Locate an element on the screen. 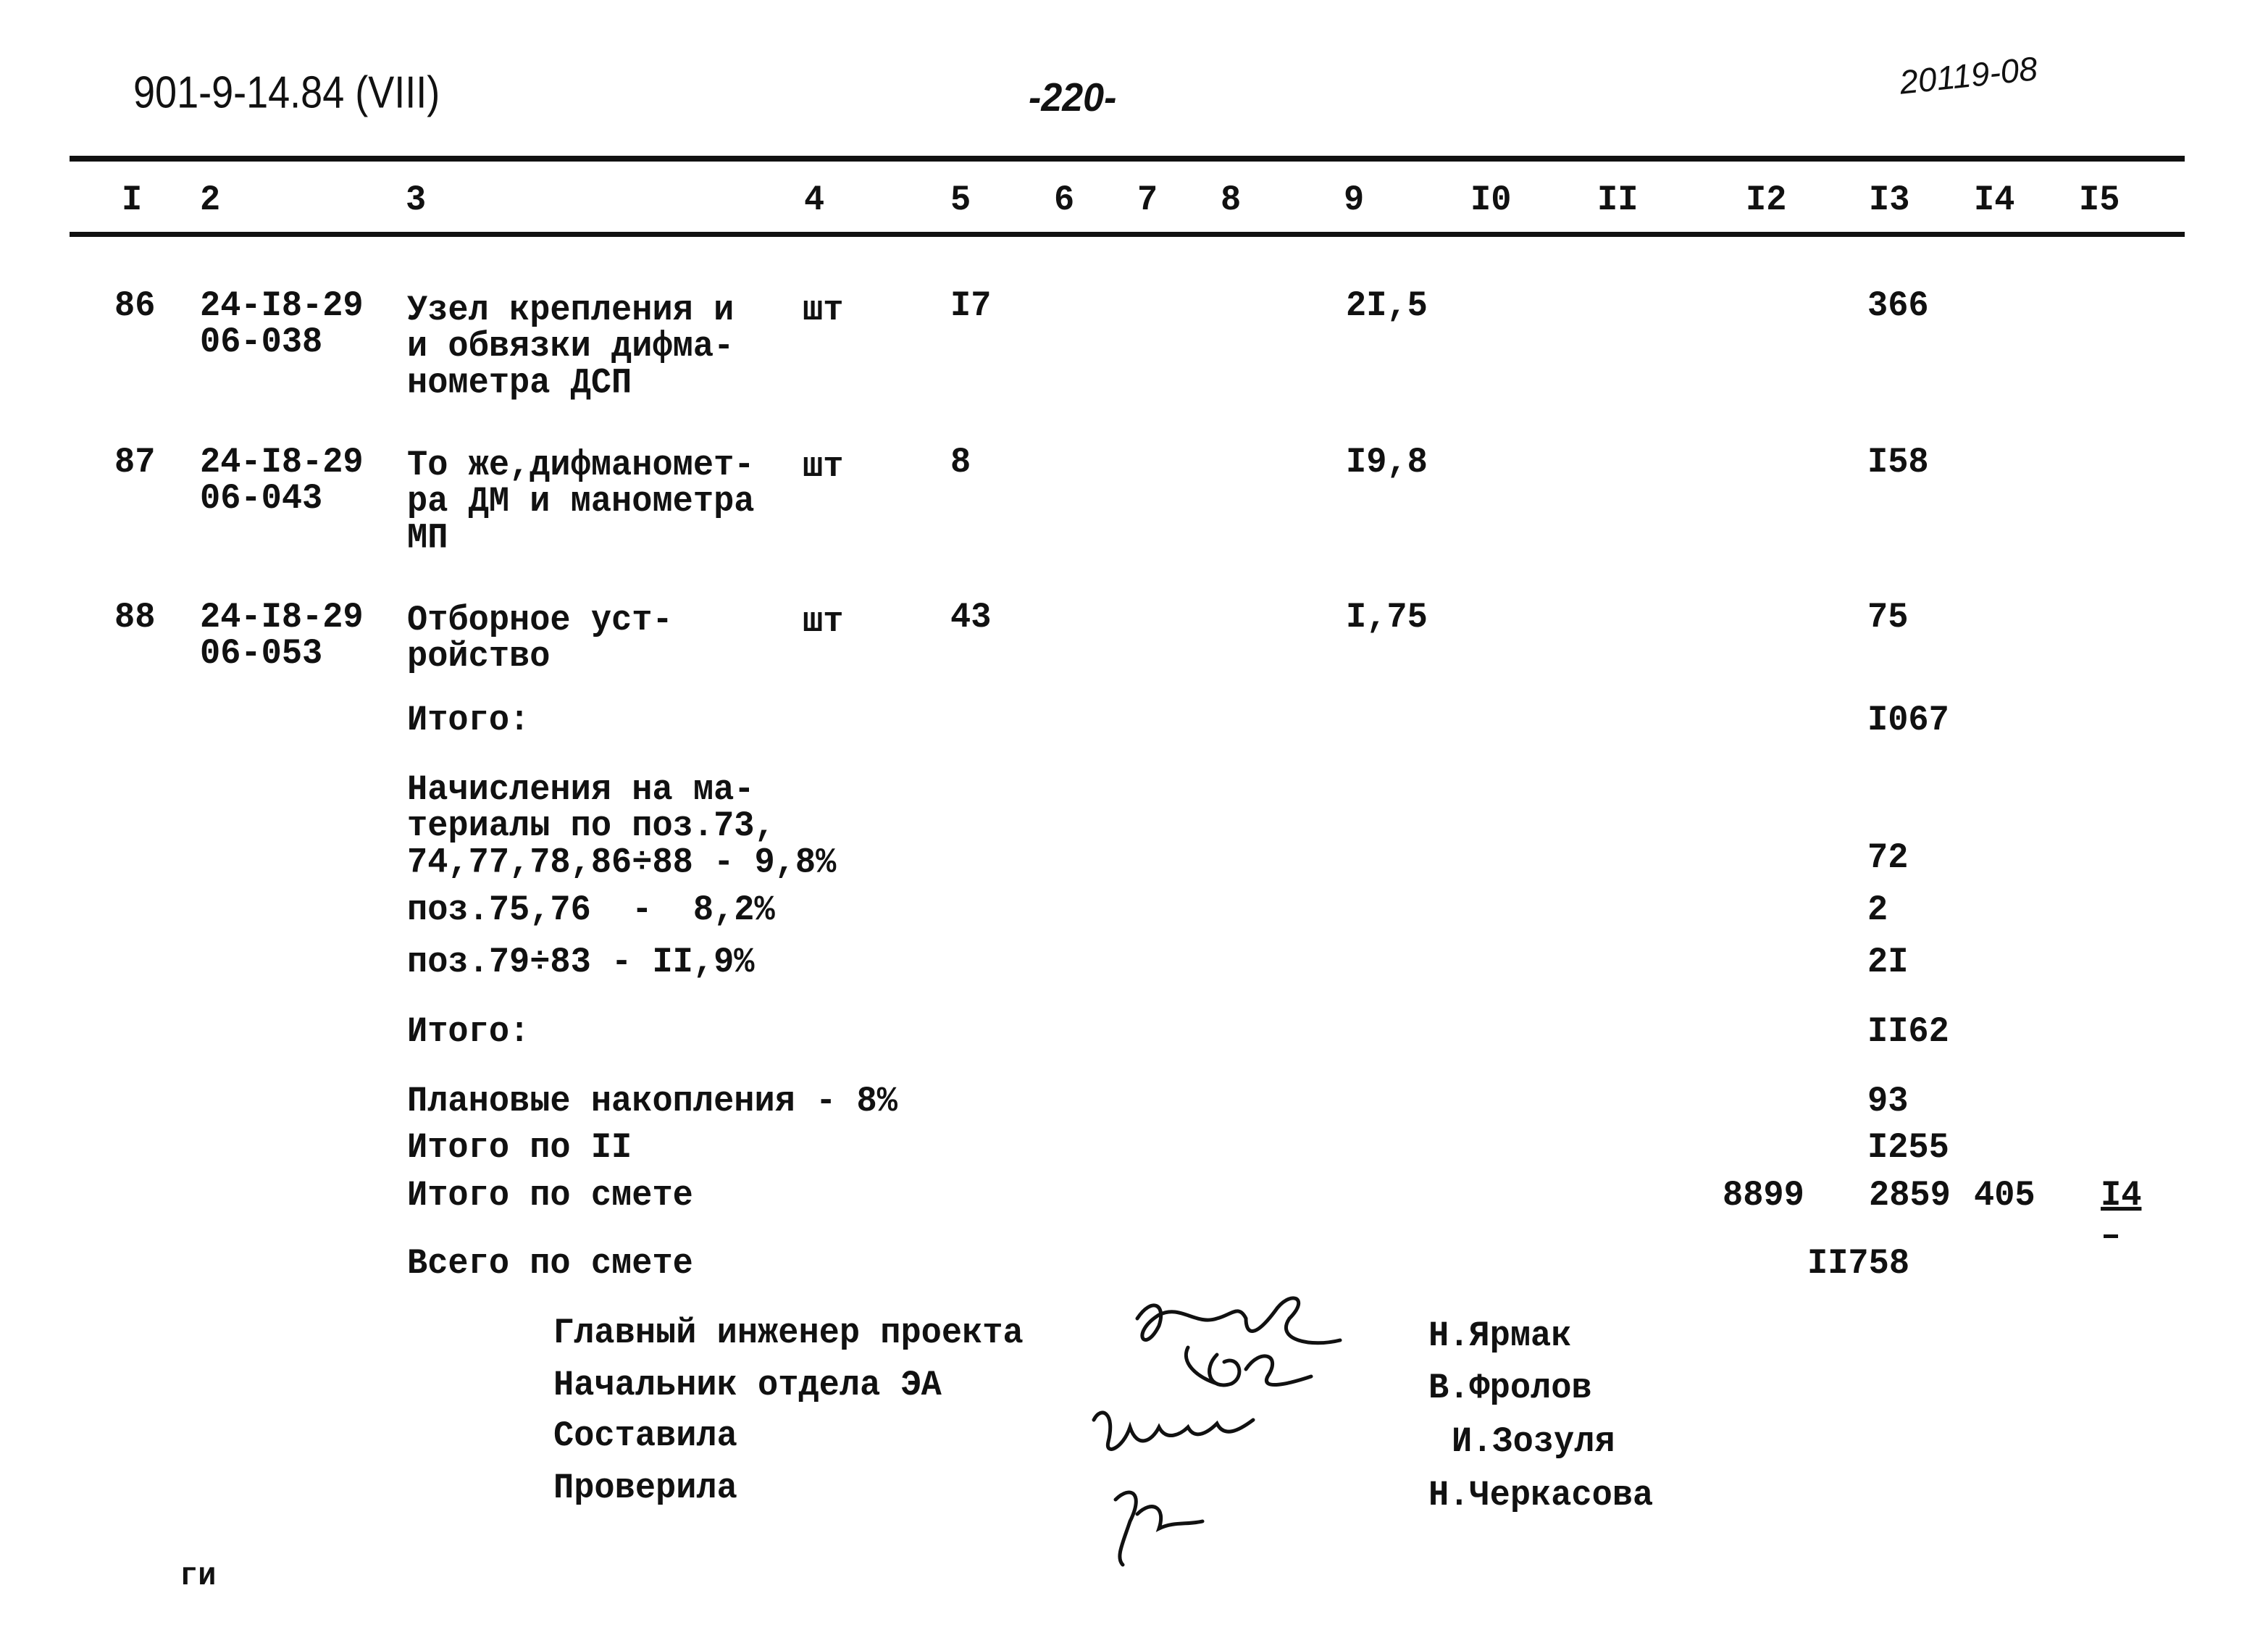 This screenshot has width=2268, height=1651. signer-role: Составила is located at coordinates (645, 1436).